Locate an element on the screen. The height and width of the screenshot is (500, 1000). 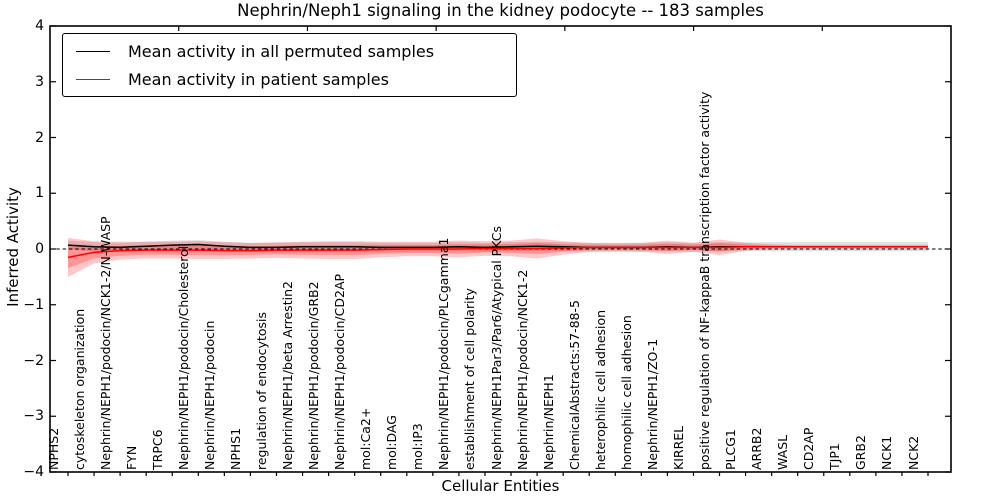
y-tick-label: −2 is located at coordinates (33, 360).